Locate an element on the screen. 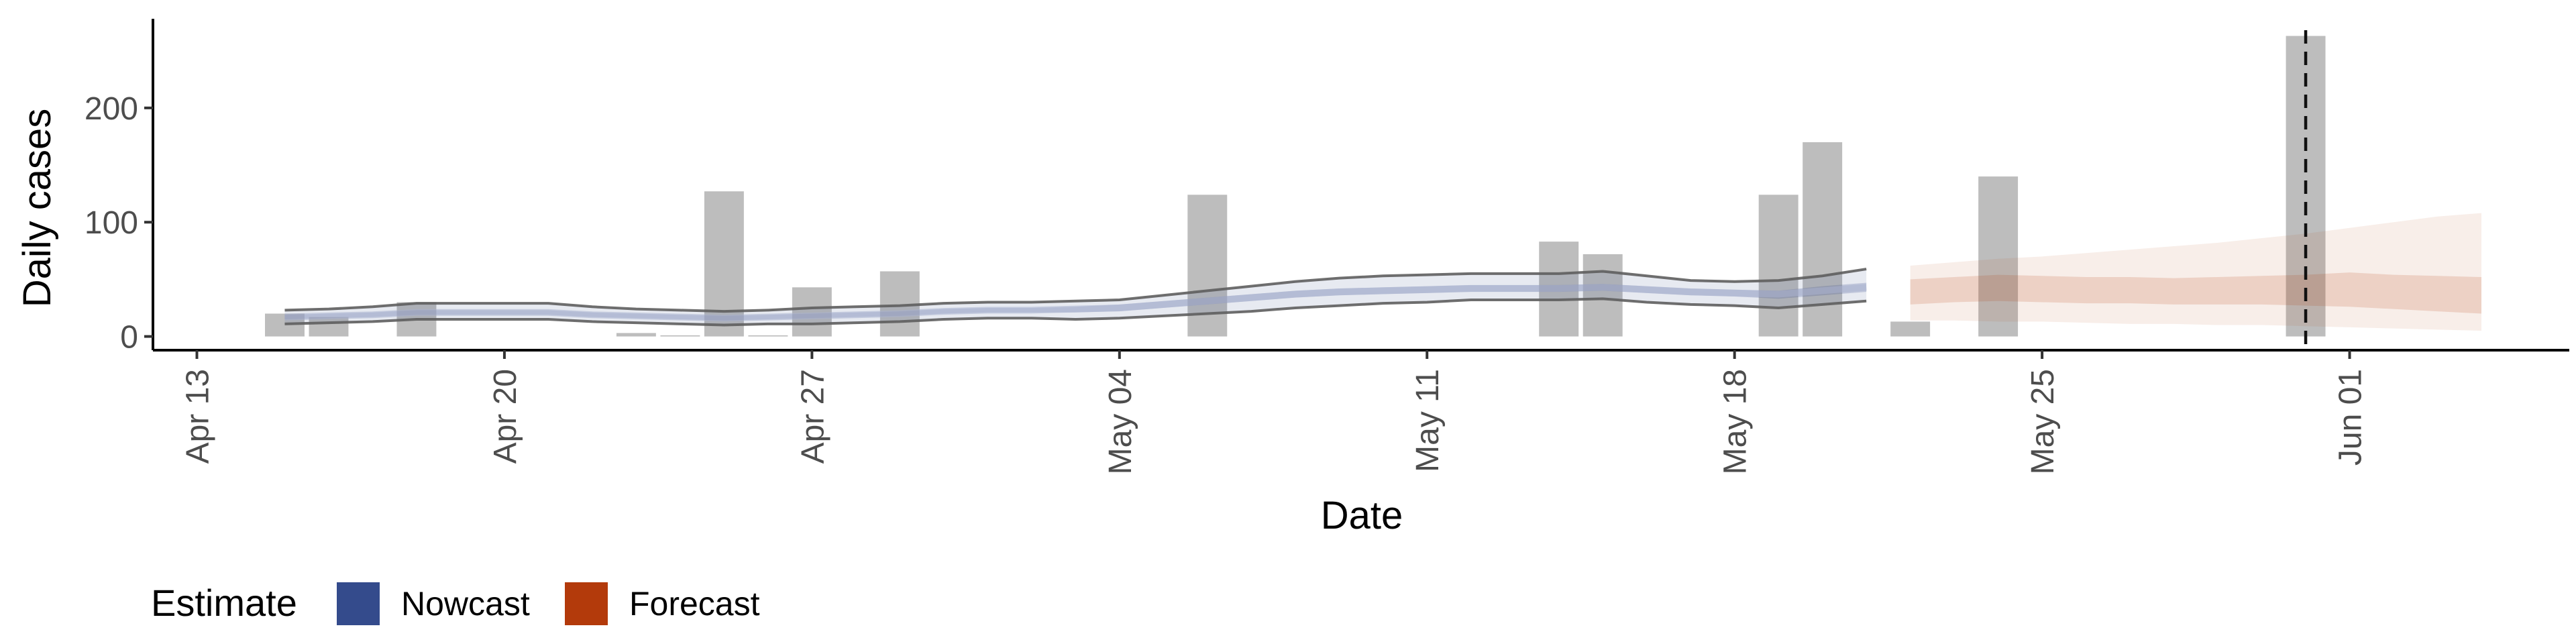 This screenshot has width=2576, height=644. y-tick-label-0: 0 is located at coordinates (129, 338).